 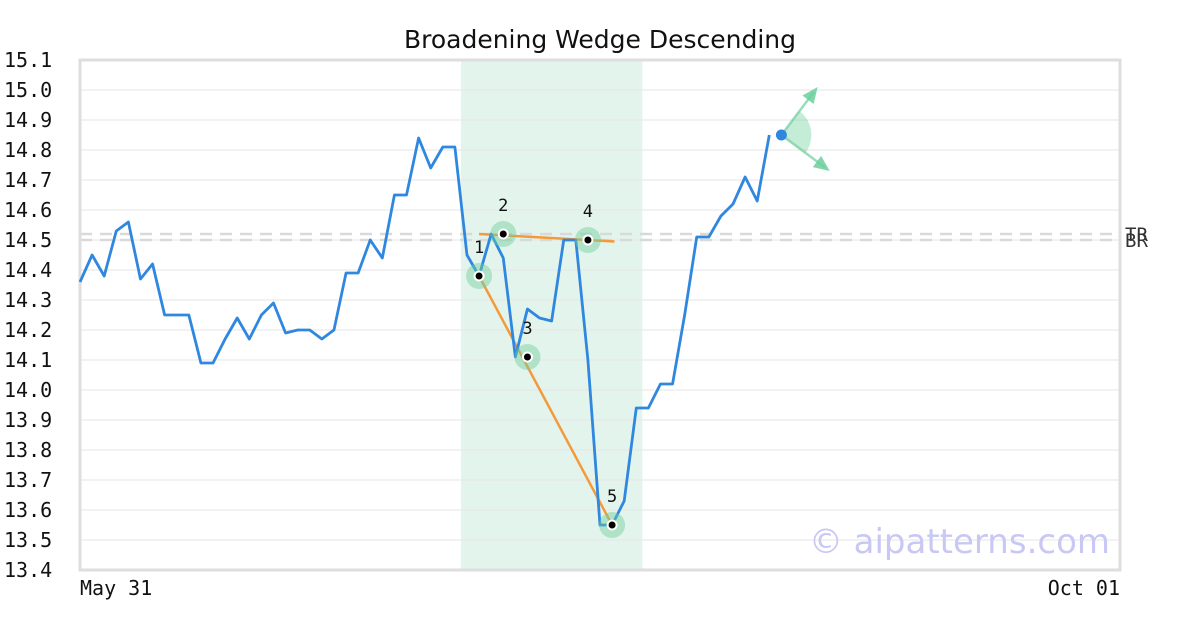 I want to click on x-tick-label: May 31, so click(x=116, y=588).